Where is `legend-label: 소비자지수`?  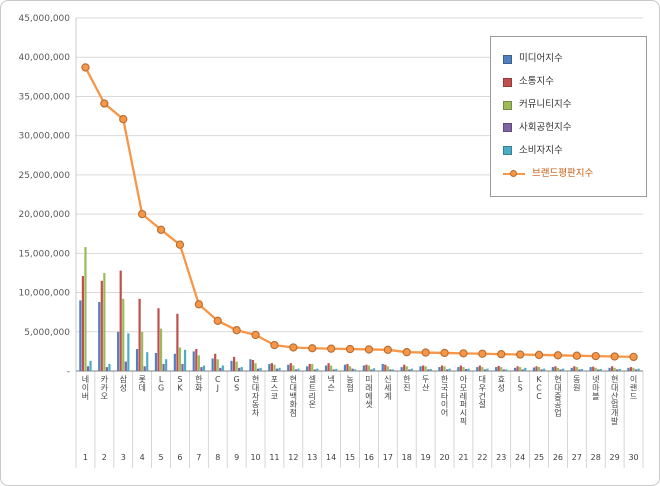
legend-label: 소비자지수 is located at coordinates (541, 151).